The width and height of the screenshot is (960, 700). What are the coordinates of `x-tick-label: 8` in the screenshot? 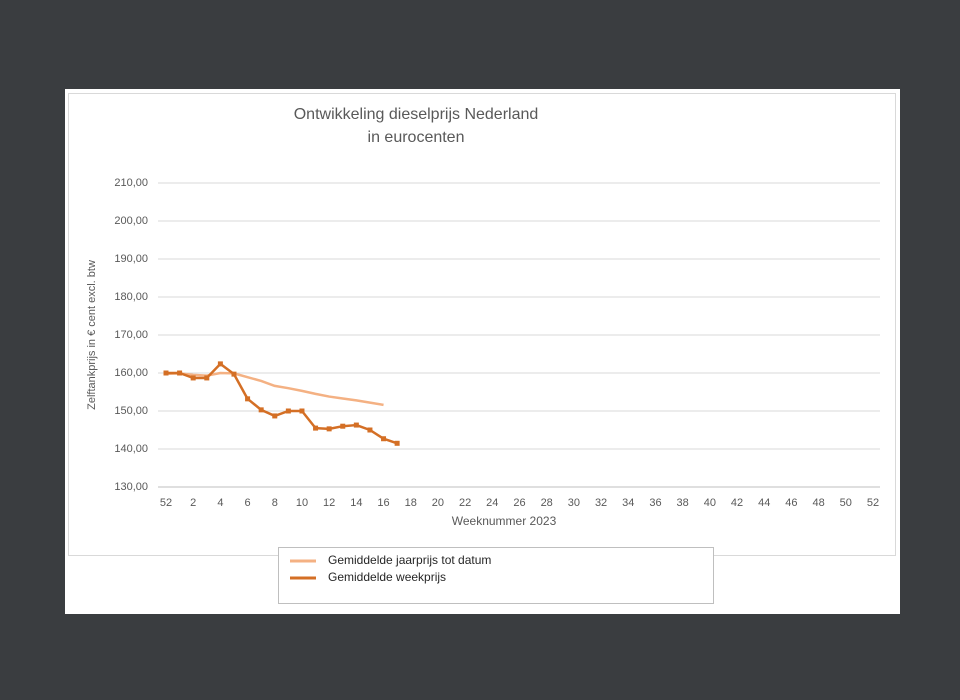 It's located at (275, 503).